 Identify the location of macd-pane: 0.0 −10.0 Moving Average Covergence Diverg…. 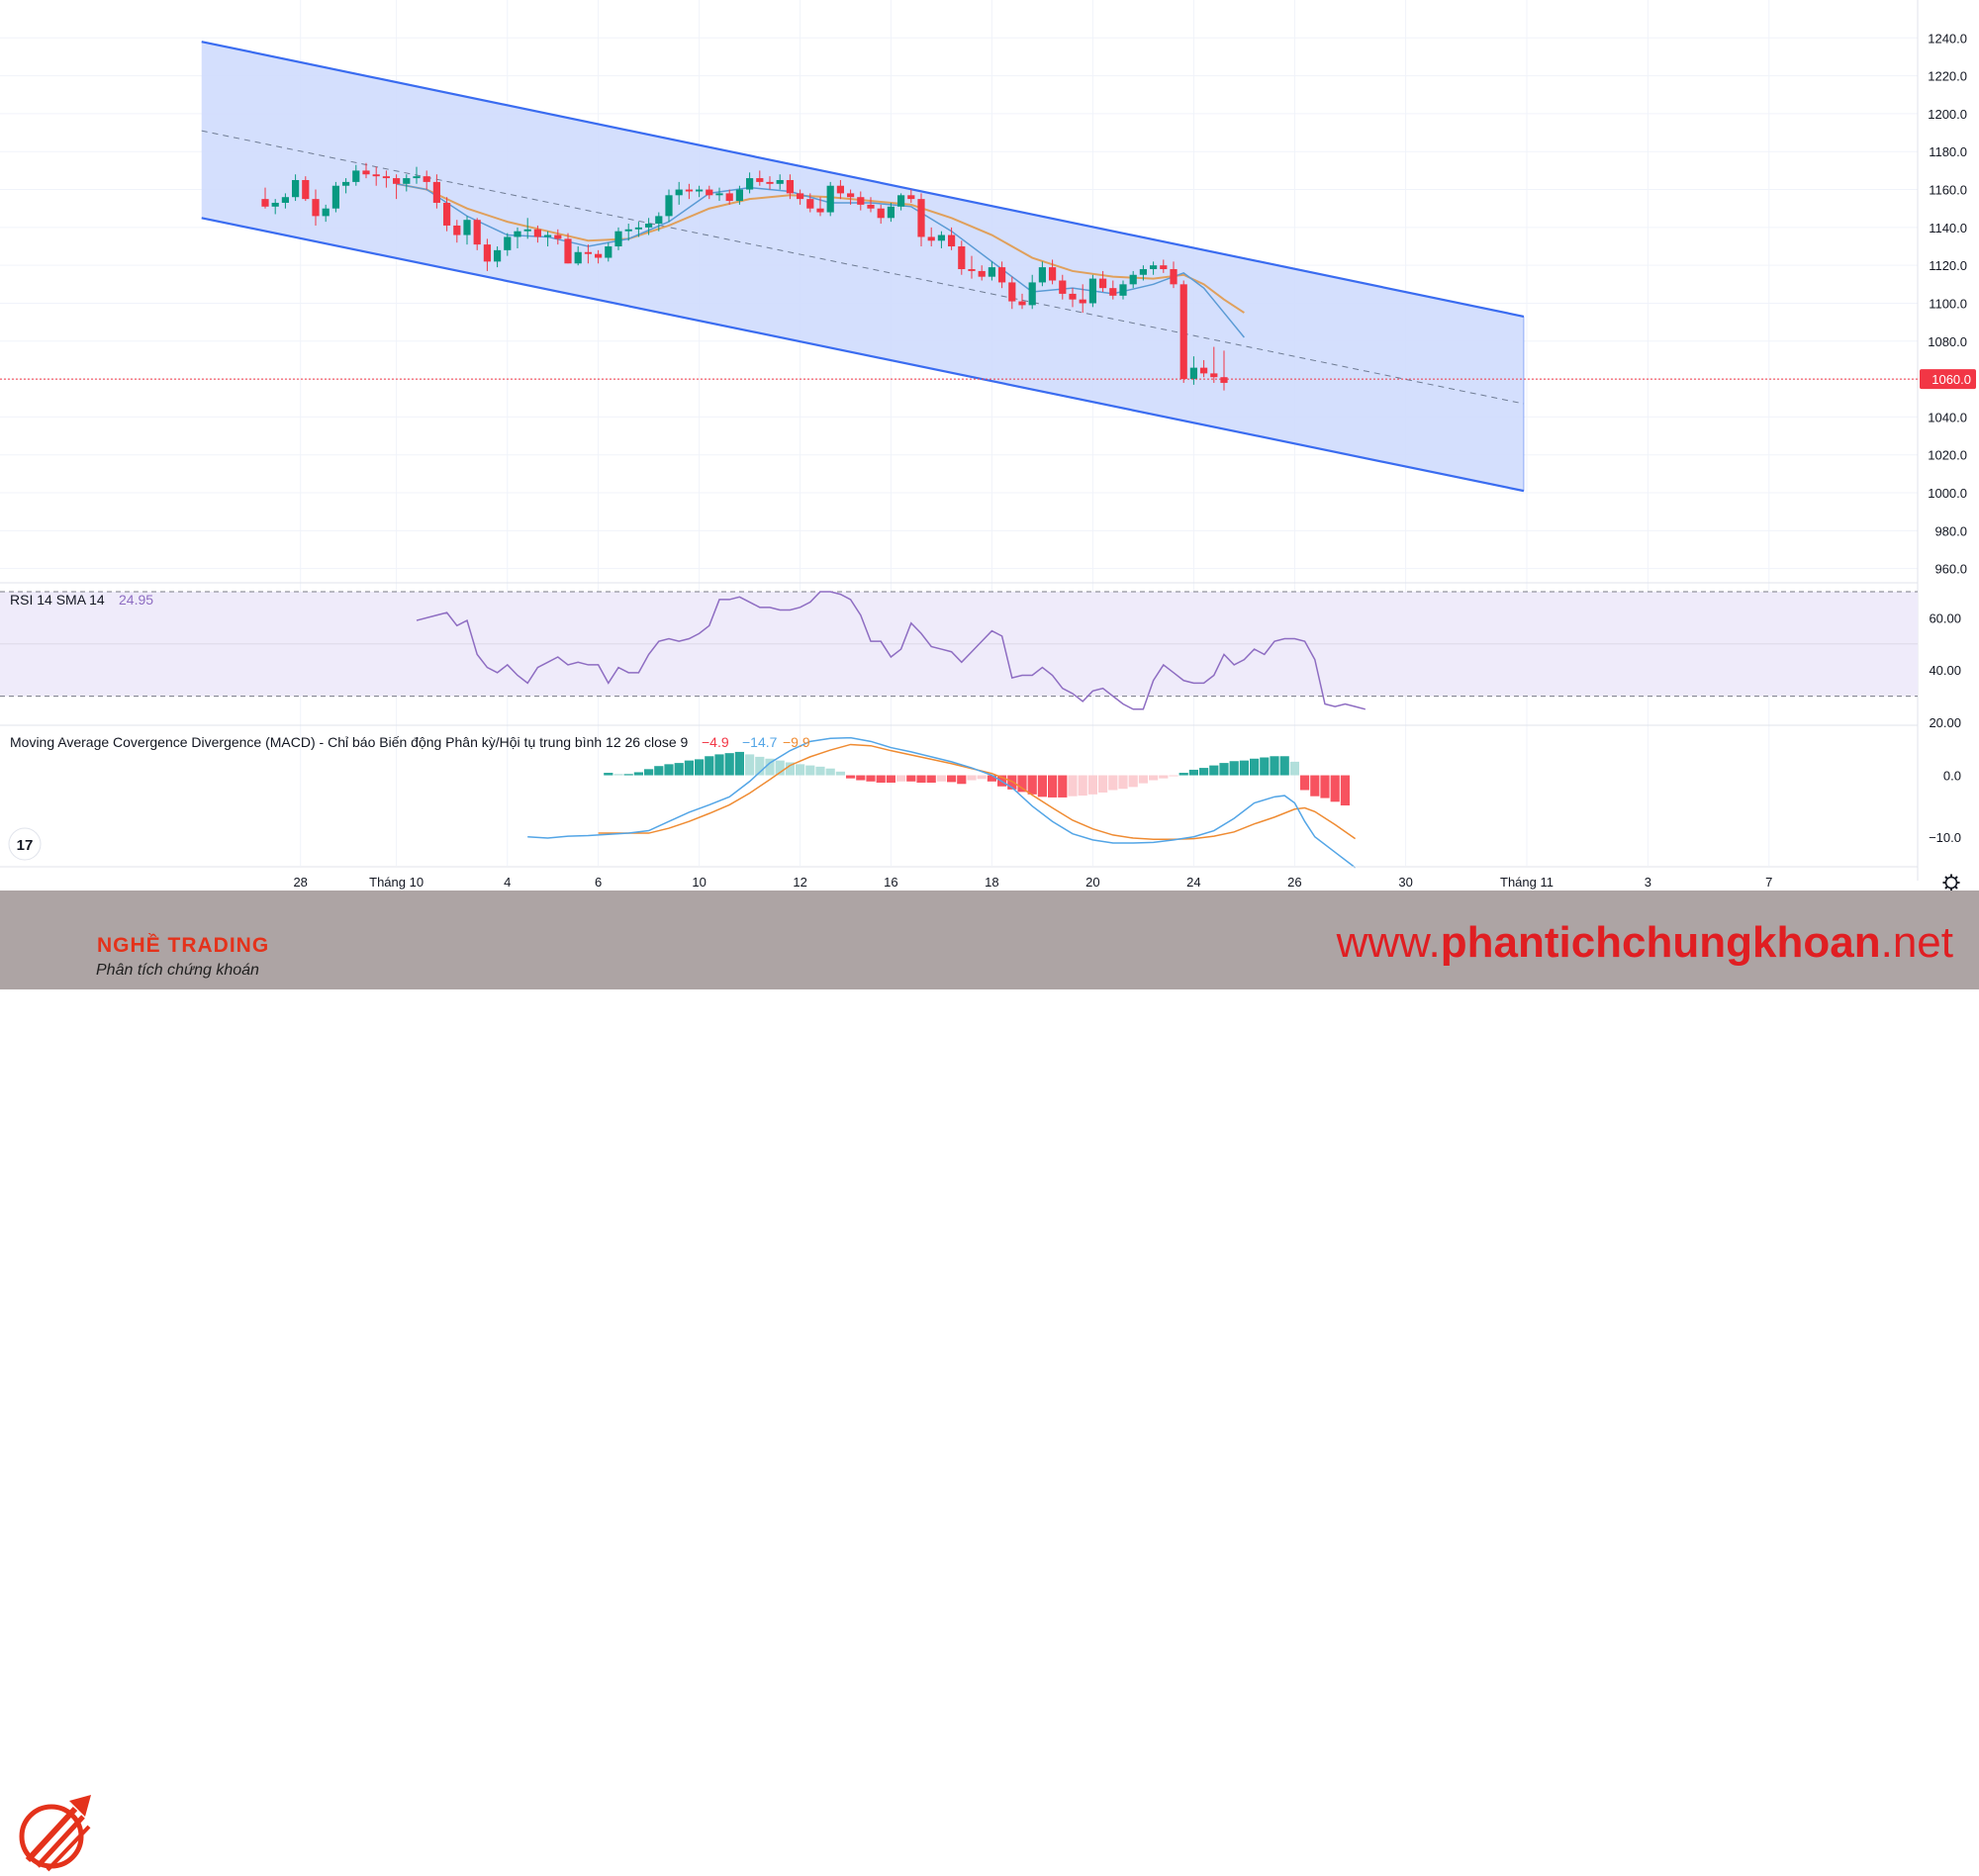
(985, 801).